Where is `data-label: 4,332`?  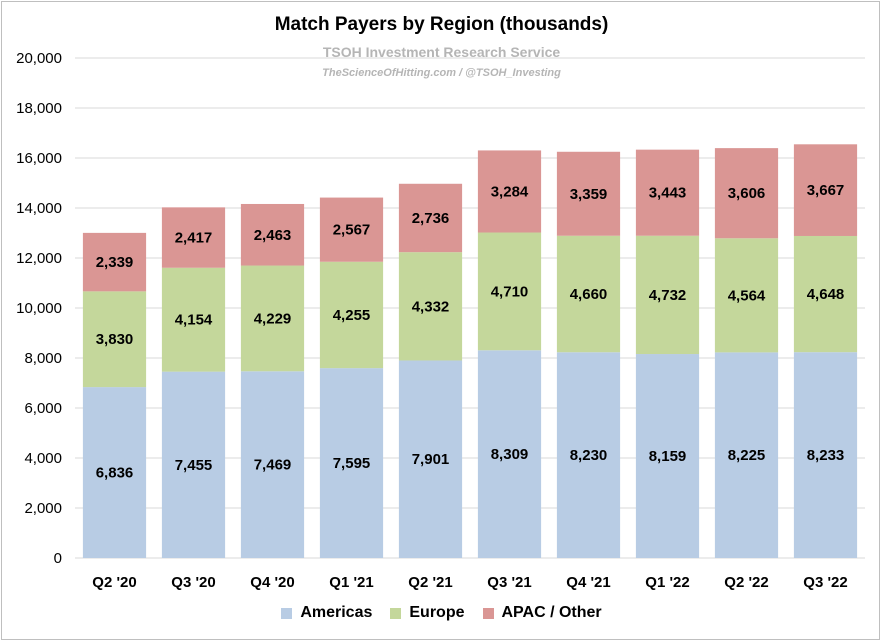
data-label: 4,332 is located at coordinates (431, 306).